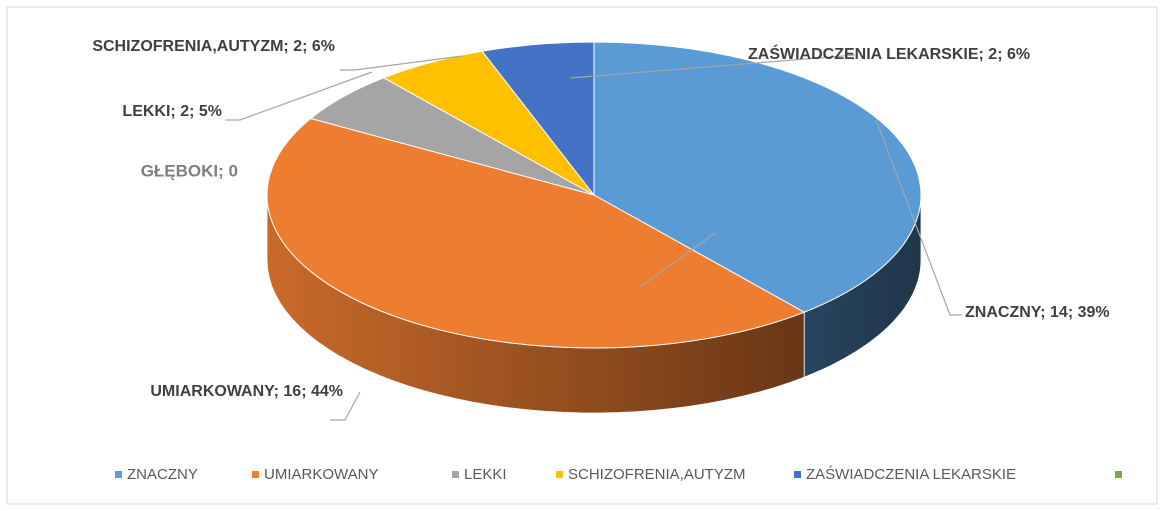 This screenshot has height=511, width=1165. Describe the element at coordinates (189, 170) in the screenshot. I see `data-label: GŁĘBOKI; 0` at that location.